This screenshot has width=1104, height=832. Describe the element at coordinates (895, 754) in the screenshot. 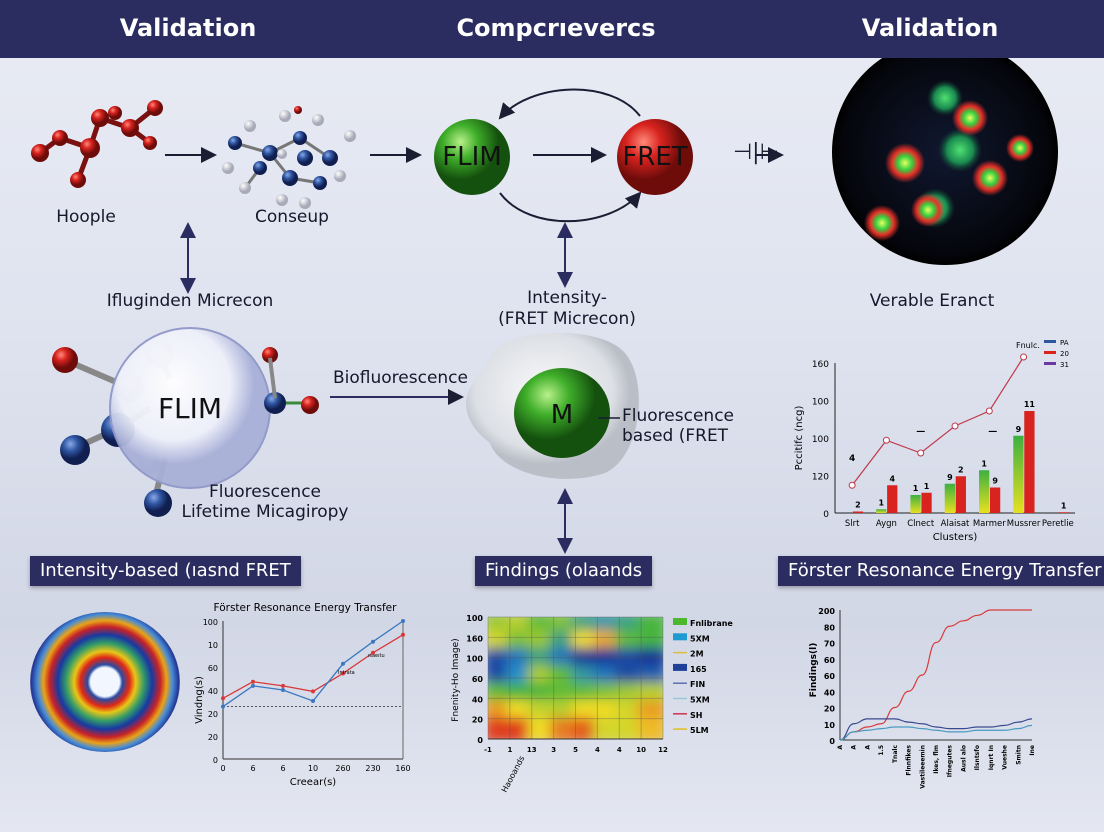

I see `x-tick-label: Tnalc` at that location.